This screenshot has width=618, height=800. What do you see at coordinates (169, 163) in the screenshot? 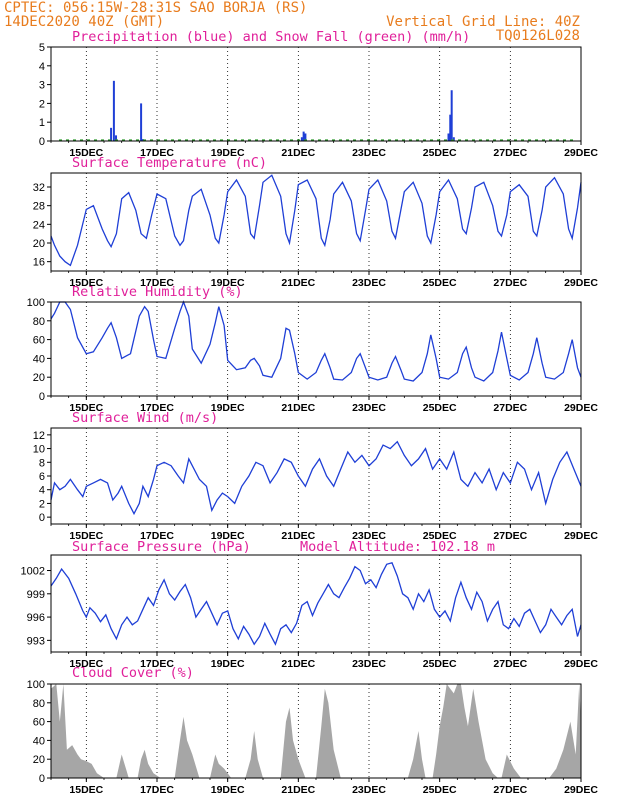
I see `temp-title: Surface Temperature (nC)` at bounding box center [169, 163].